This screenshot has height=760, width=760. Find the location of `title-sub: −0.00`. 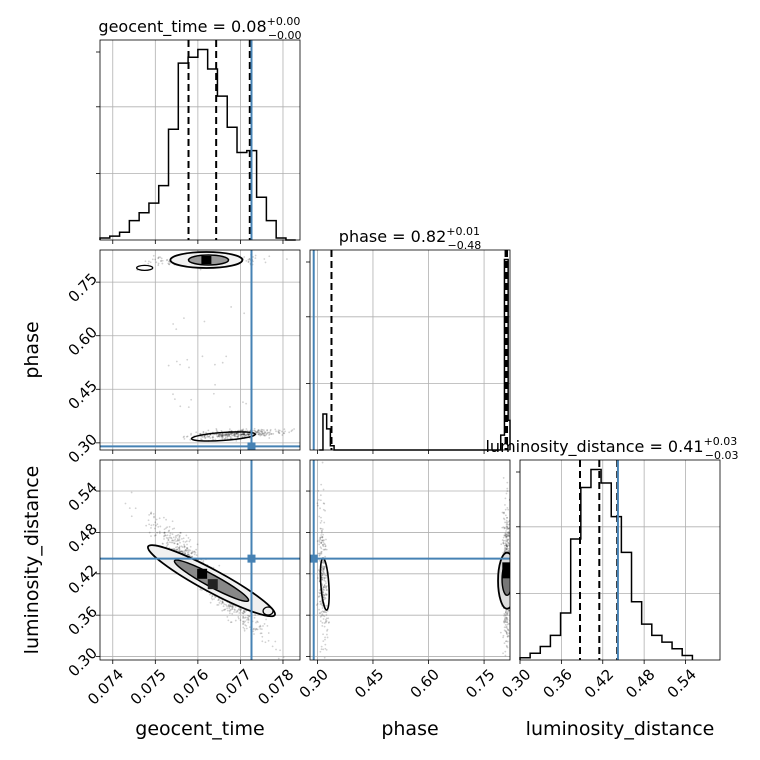

title-sub: −0.00 is located at coordinates (285, 35).